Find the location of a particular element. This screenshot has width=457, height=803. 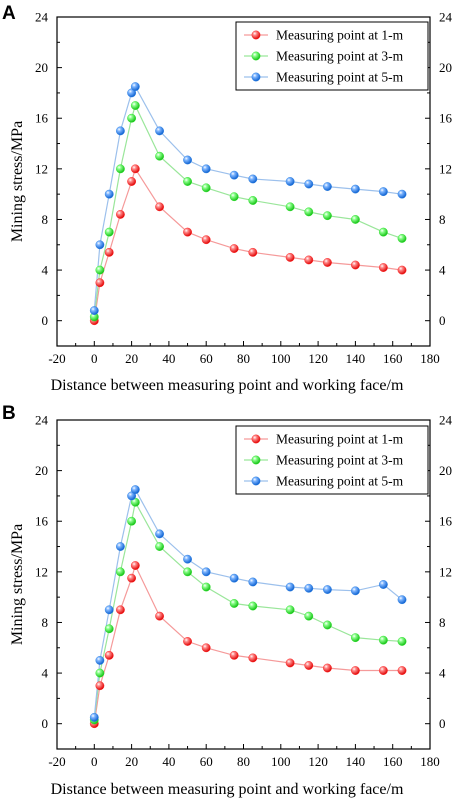

y-tick-label: 20 is located at coordinates (41, 67).